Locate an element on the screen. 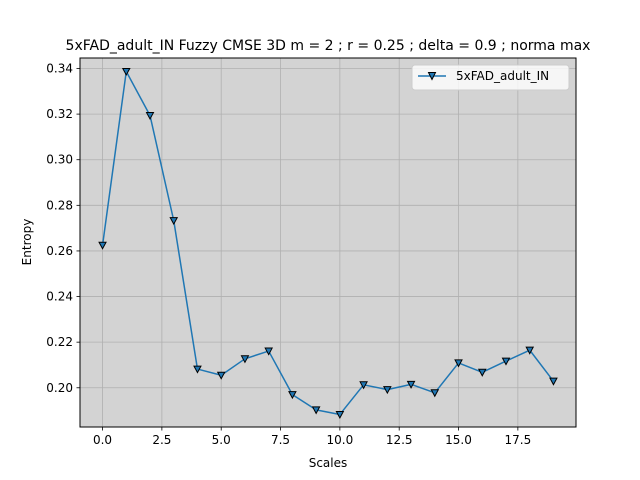  legend-box is located at coordinates (490, 77).